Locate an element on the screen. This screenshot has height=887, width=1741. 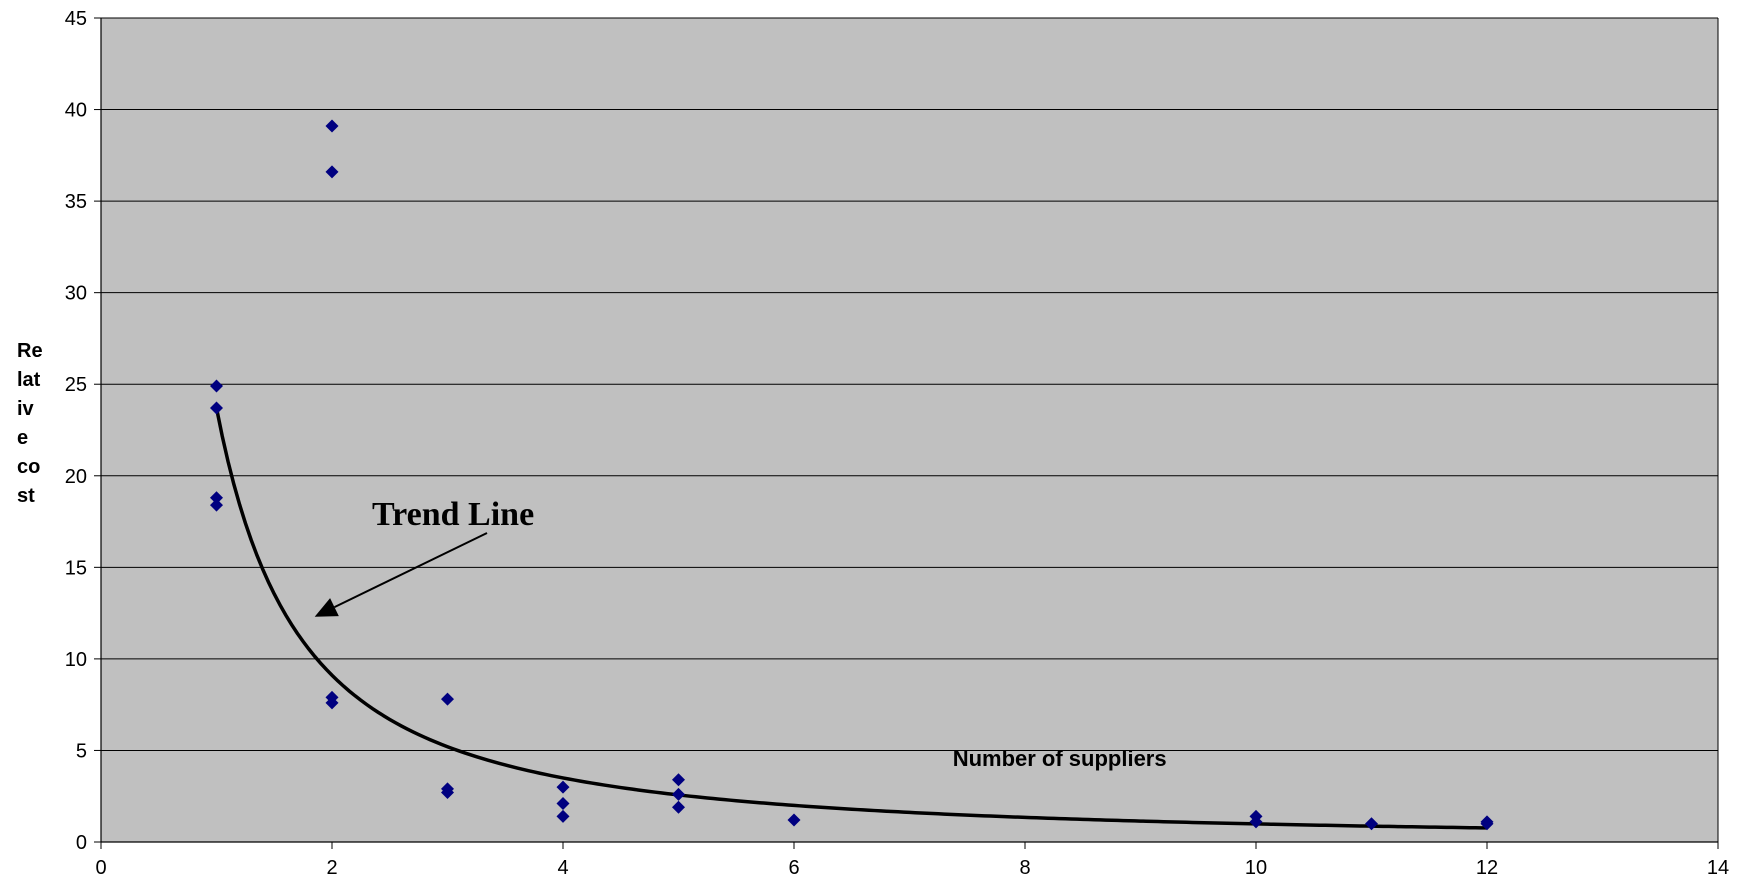
y-tick-label: 20 is located at coordinates (76, 477).